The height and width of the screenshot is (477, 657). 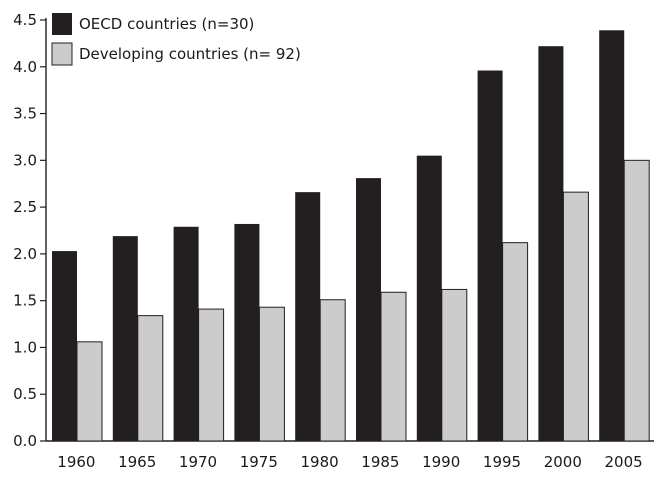 I want to click on bar-oecd-1970, so click(x=186, y=333).